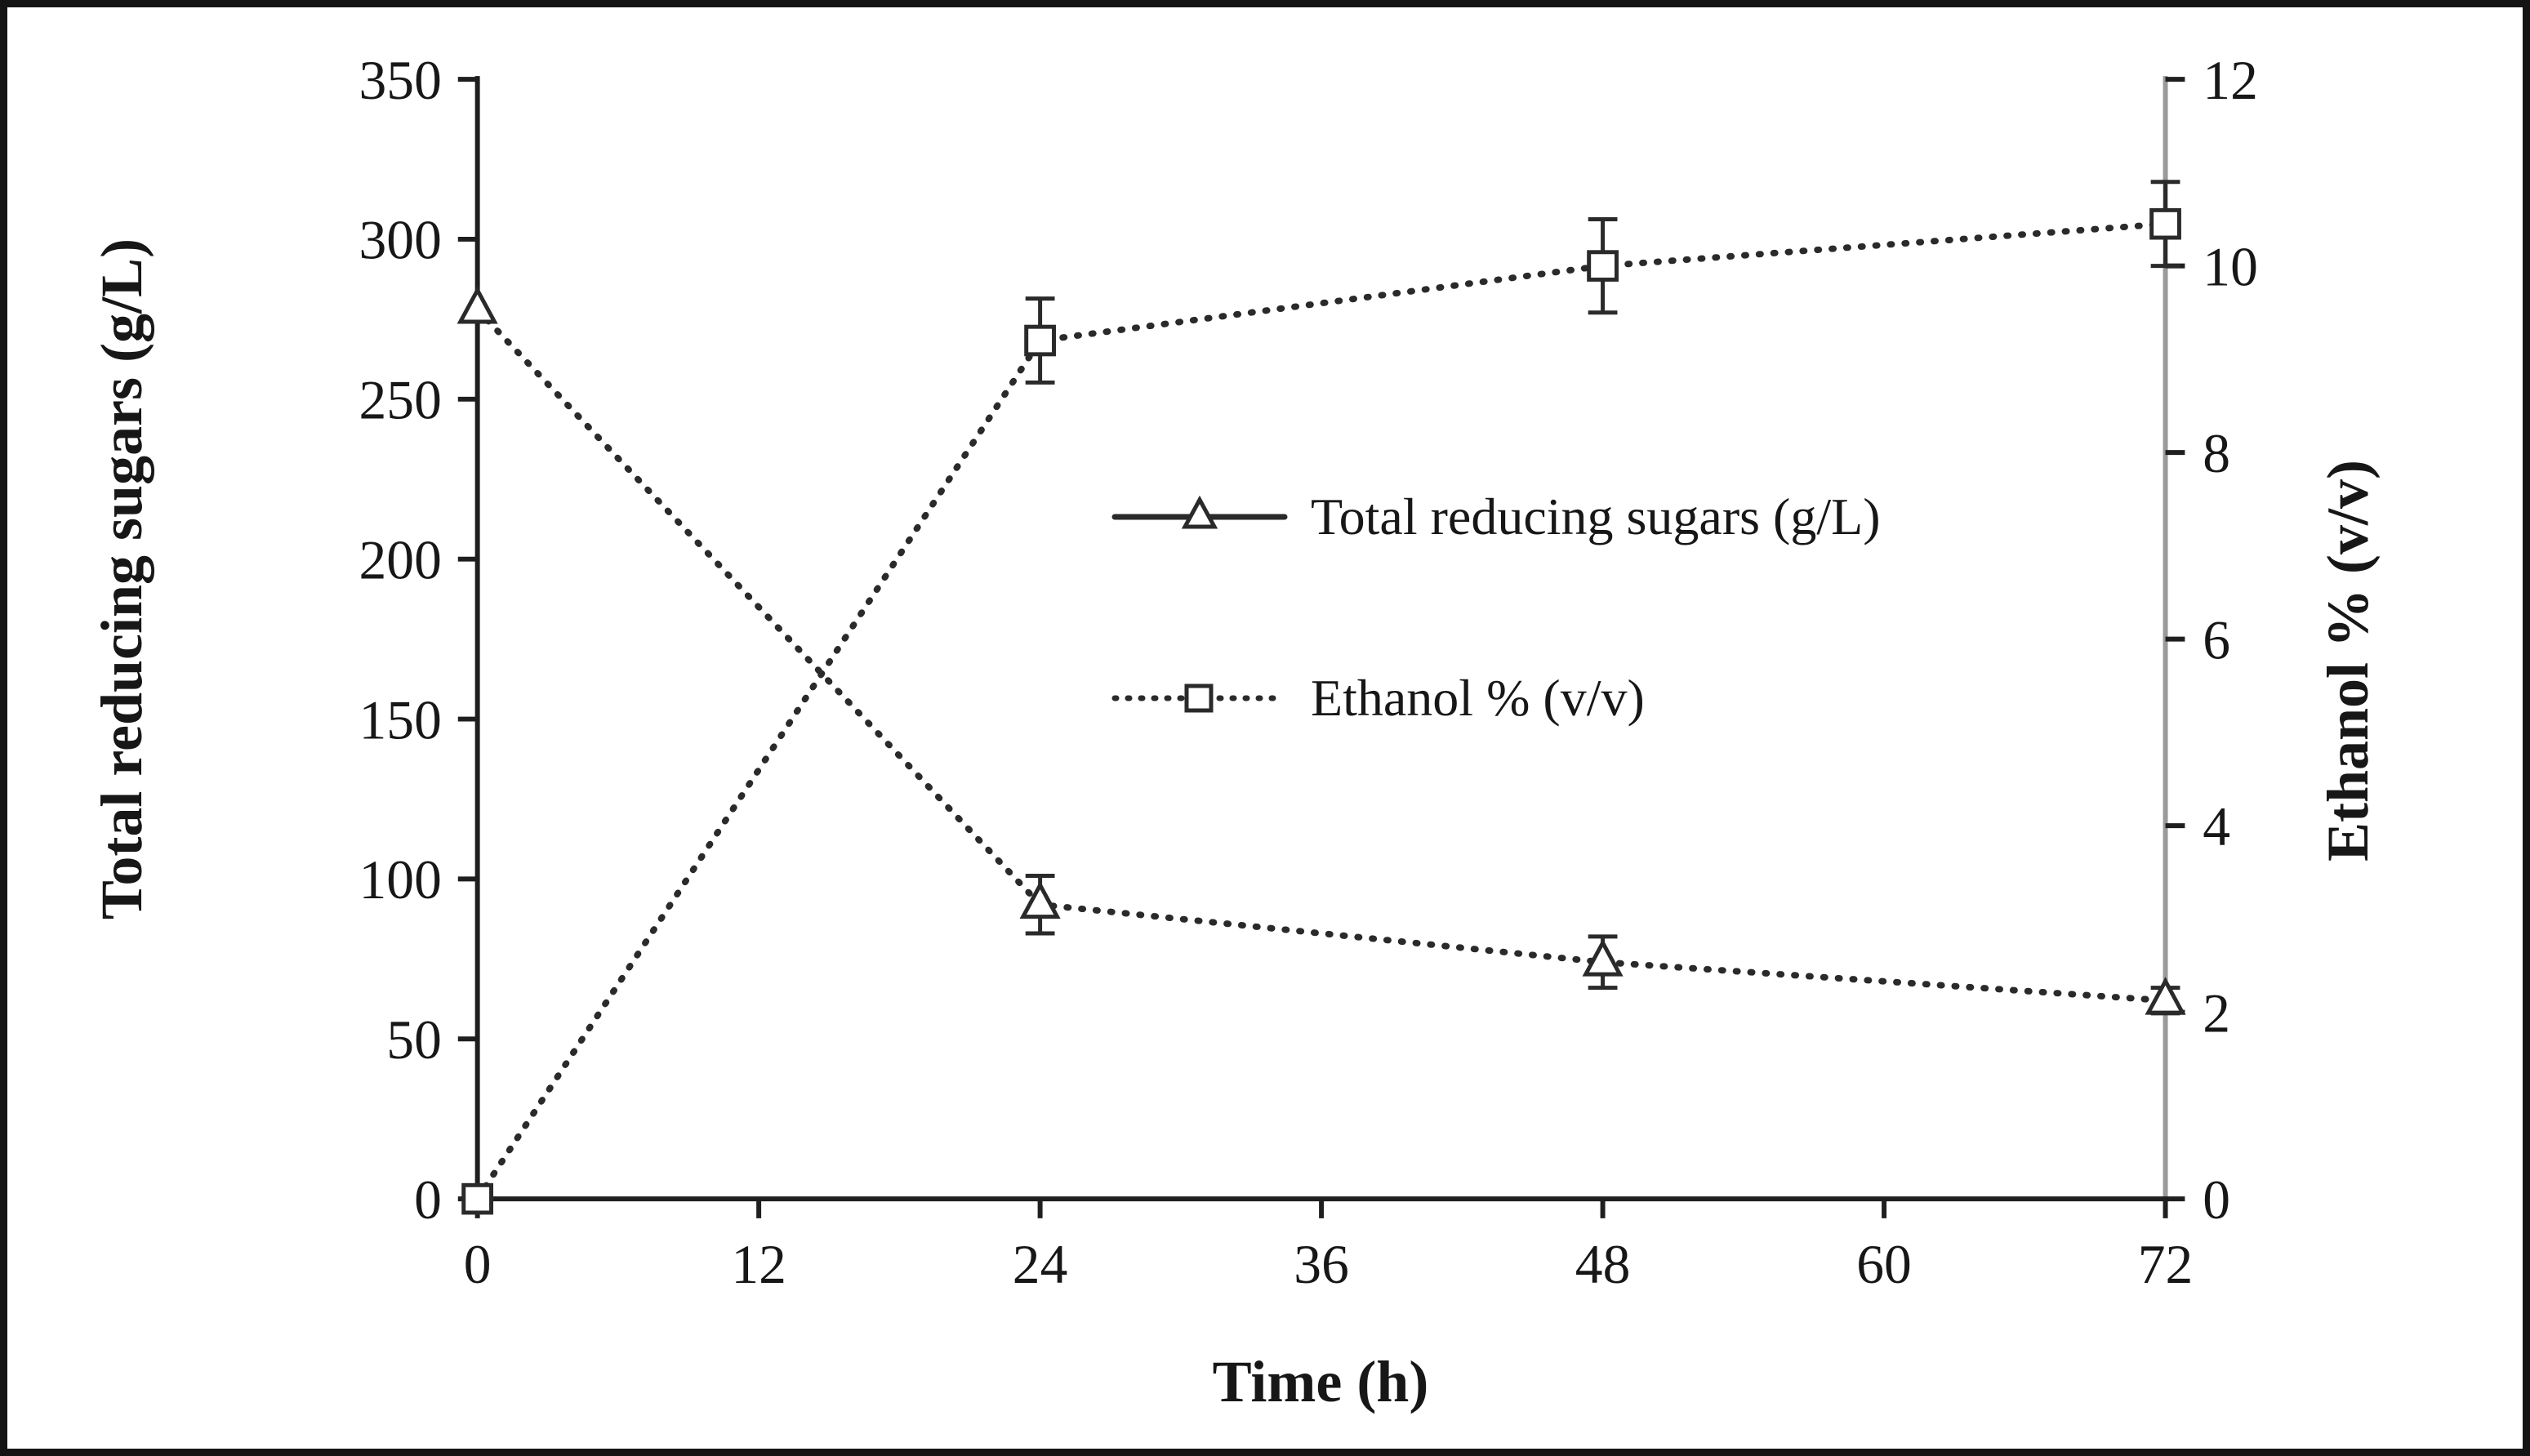  What do you see at coordinates (2216, 1200) in the screenshot?
I see `right-tick-label: 0` at bounding box center [2216, 1200].